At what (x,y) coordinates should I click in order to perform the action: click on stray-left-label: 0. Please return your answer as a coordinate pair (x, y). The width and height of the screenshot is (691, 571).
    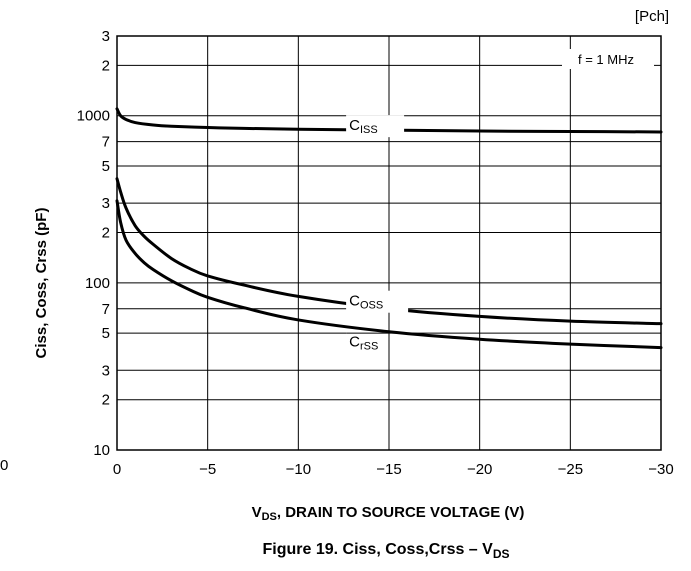
    Looking at the image, I should click on (4, 465).